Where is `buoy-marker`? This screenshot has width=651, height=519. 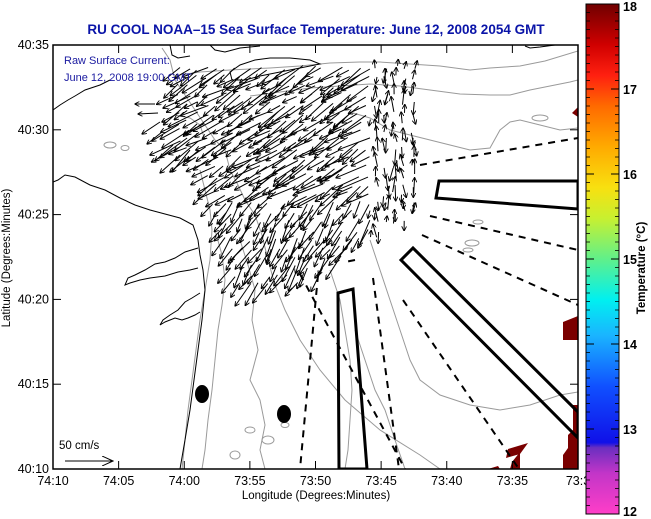 buoy-marker is located at coordinates (202, 394).